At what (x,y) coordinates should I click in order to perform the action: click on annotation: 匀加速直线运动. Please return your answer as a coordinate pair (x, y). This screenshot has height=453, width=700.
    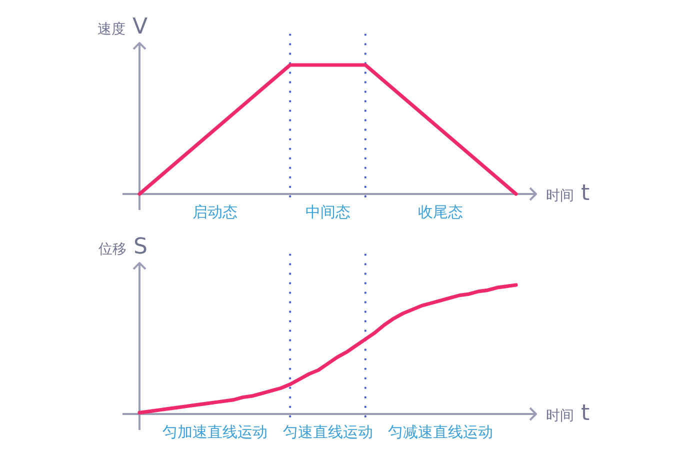
    Looking at the image, I should click on (215, 432).